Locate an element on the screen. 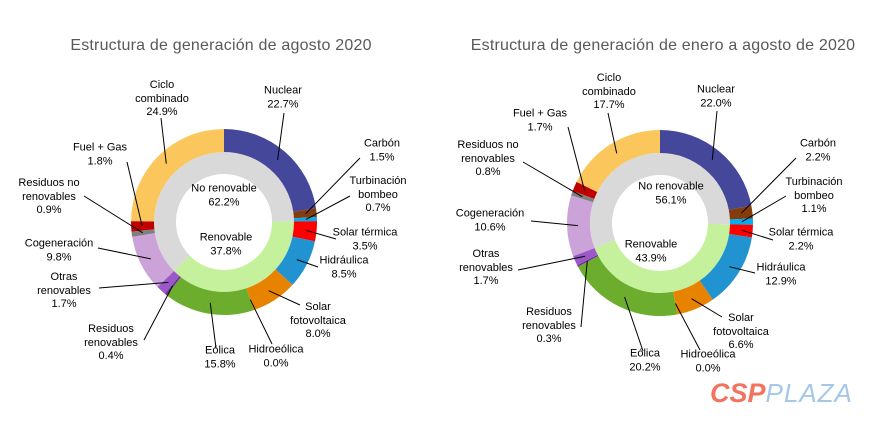 The height and width of the screenshot is (422, 884). slice-label-residuos-renovables: Residuos renovables 0.3% is located at coordinates (549, 325).